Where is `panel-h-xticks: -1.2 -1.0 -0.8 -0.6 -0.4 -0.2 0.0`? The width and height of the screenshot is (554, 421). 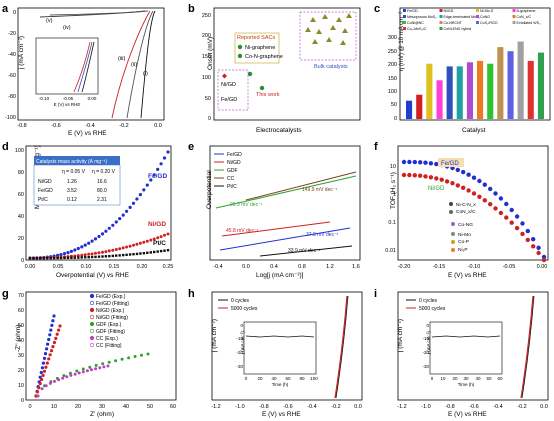 panel-h-xticks: -1.2 -1.0 -0.8 -0.6 -0.4 -0.2 0.0 is located at coordinates (286, 407).